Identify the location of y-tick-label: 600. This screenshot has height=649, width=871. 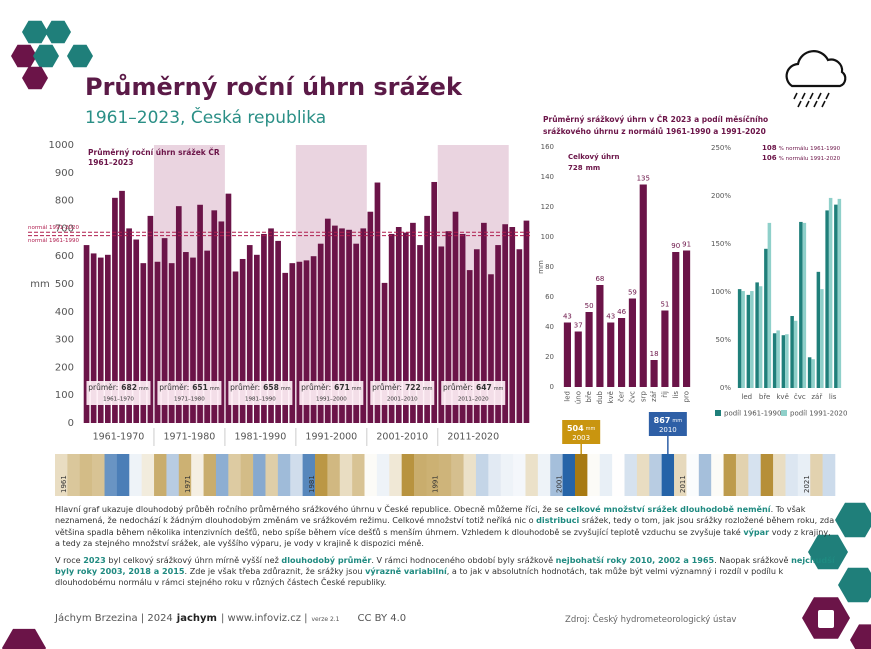
(64, 256).